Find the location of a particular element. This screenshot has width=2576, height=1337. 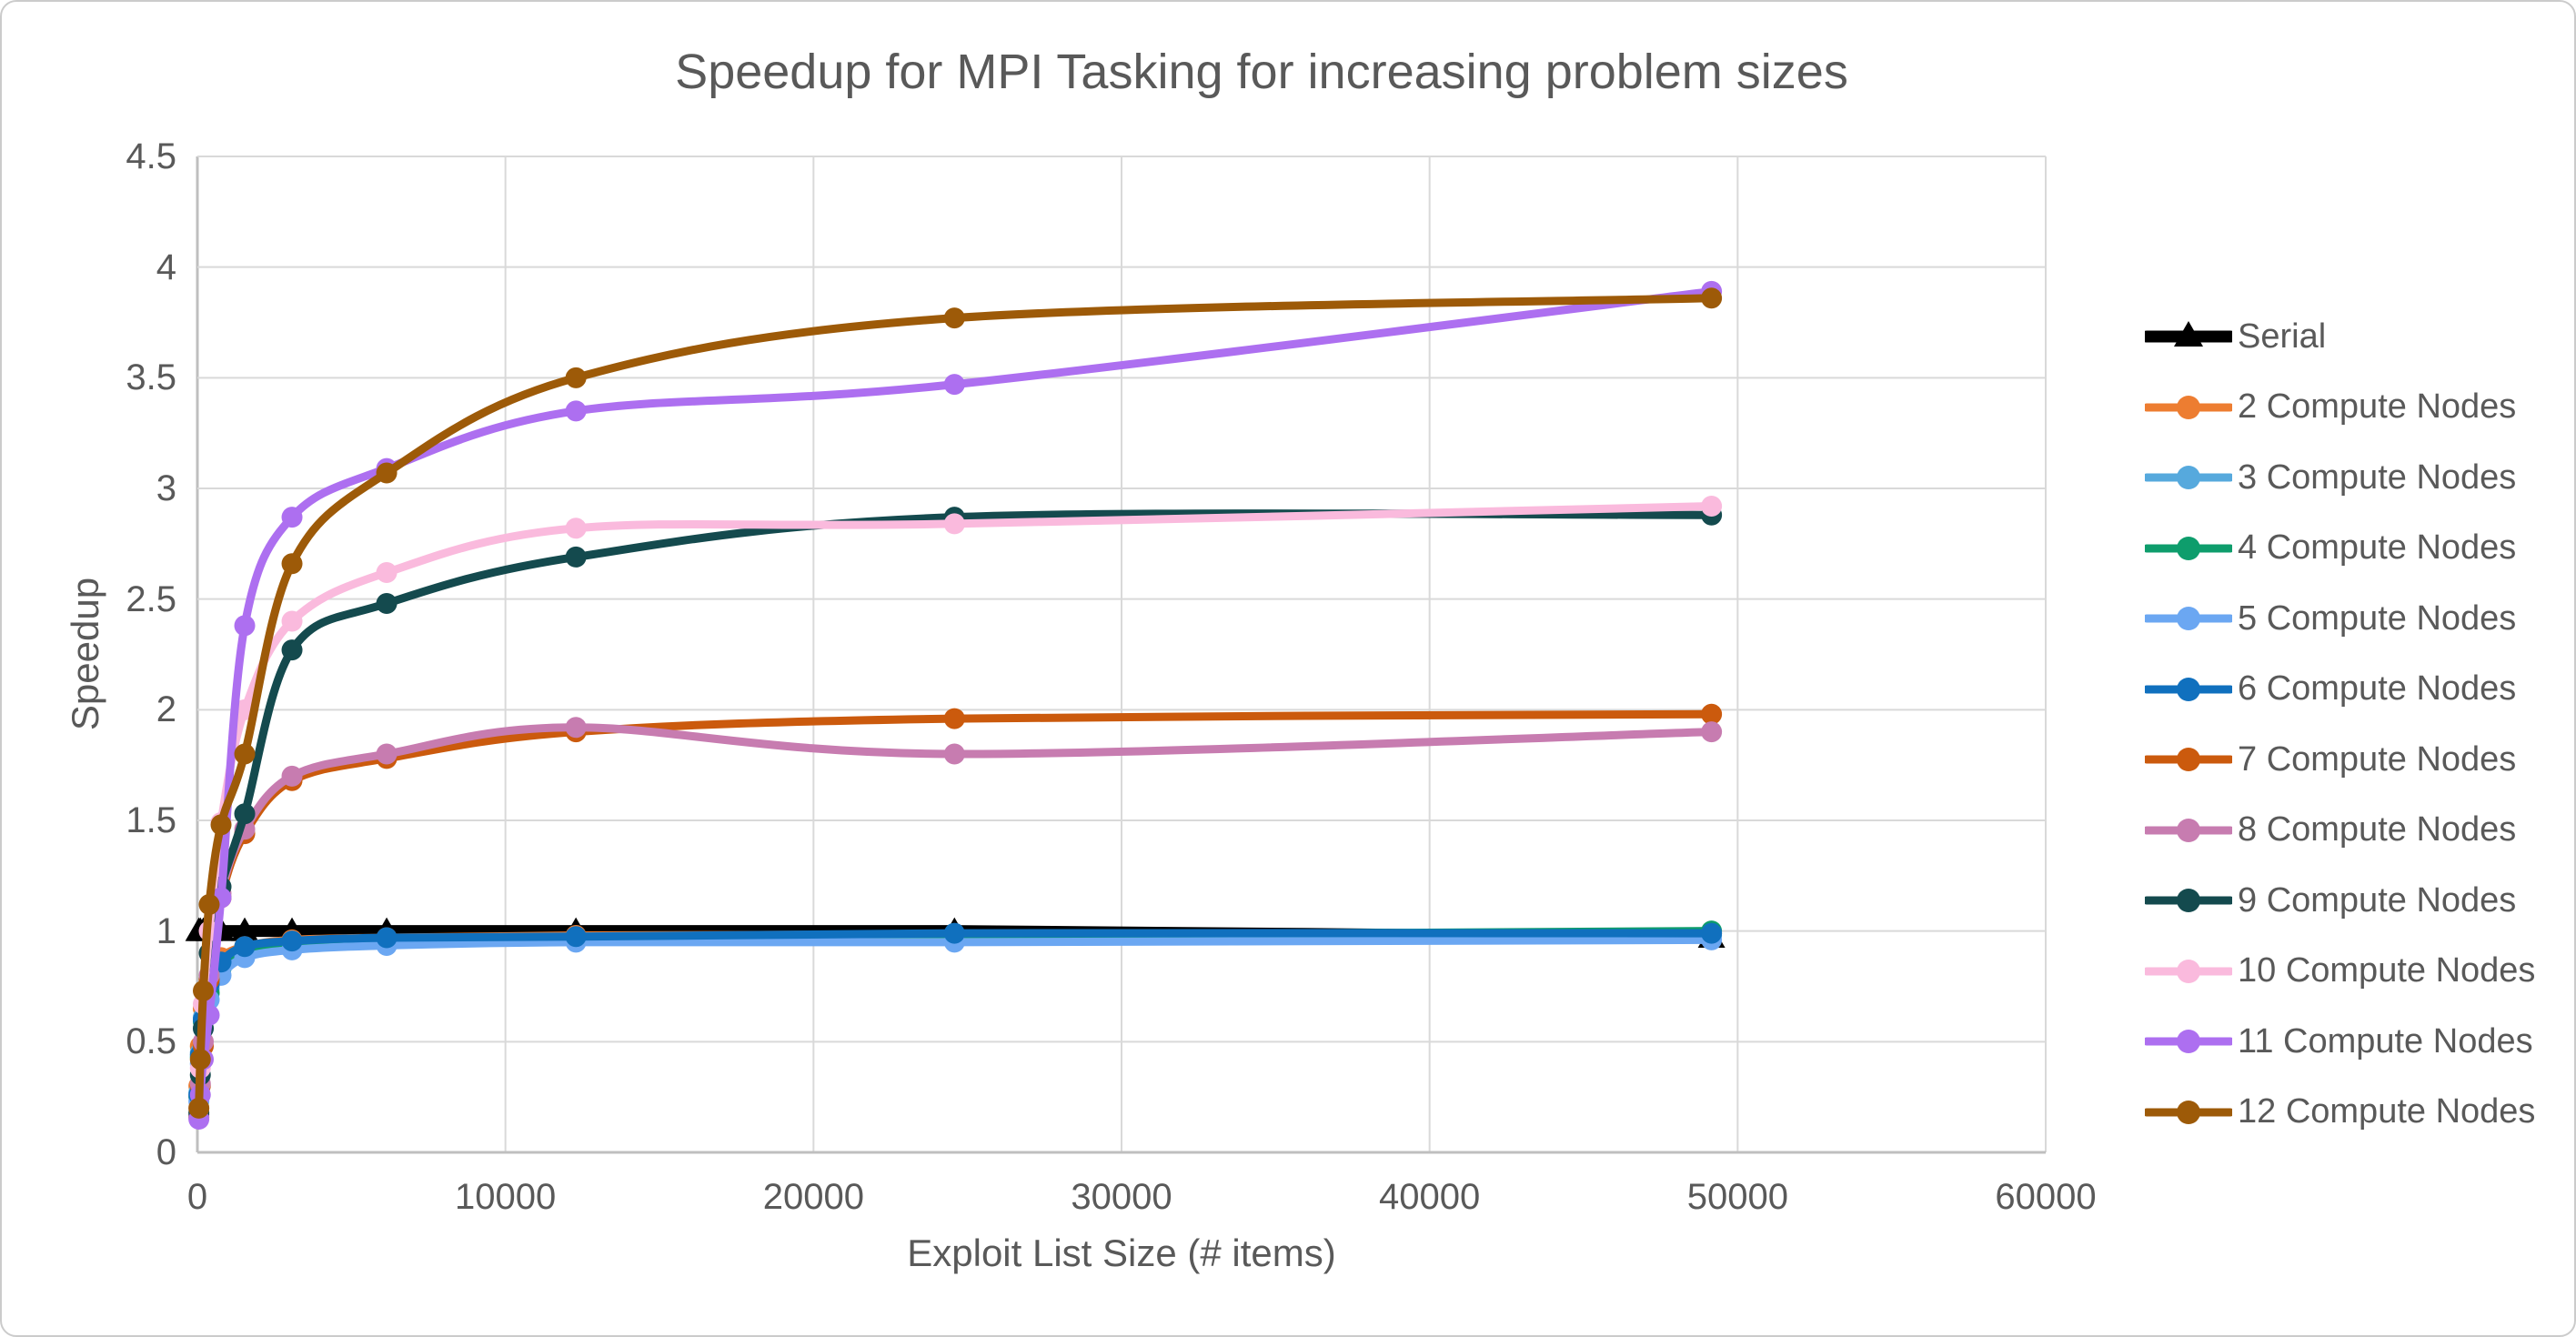

legend-swatch-3-compute-nodes is located at coordinates (2188, 477).